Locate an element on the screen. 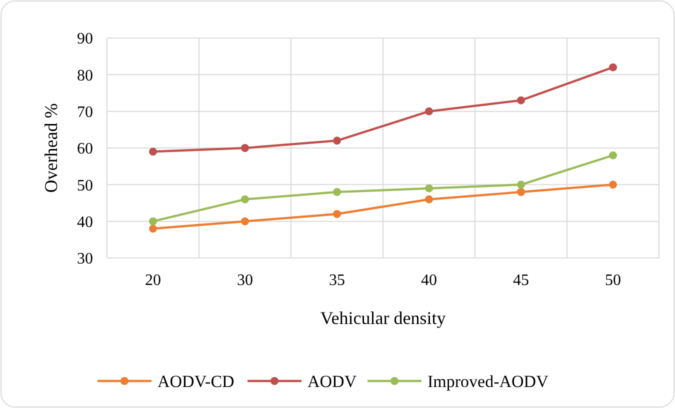 This screenshot has height=408, width=675. y-tick-label: 90 is located at coordinates (85, 39).